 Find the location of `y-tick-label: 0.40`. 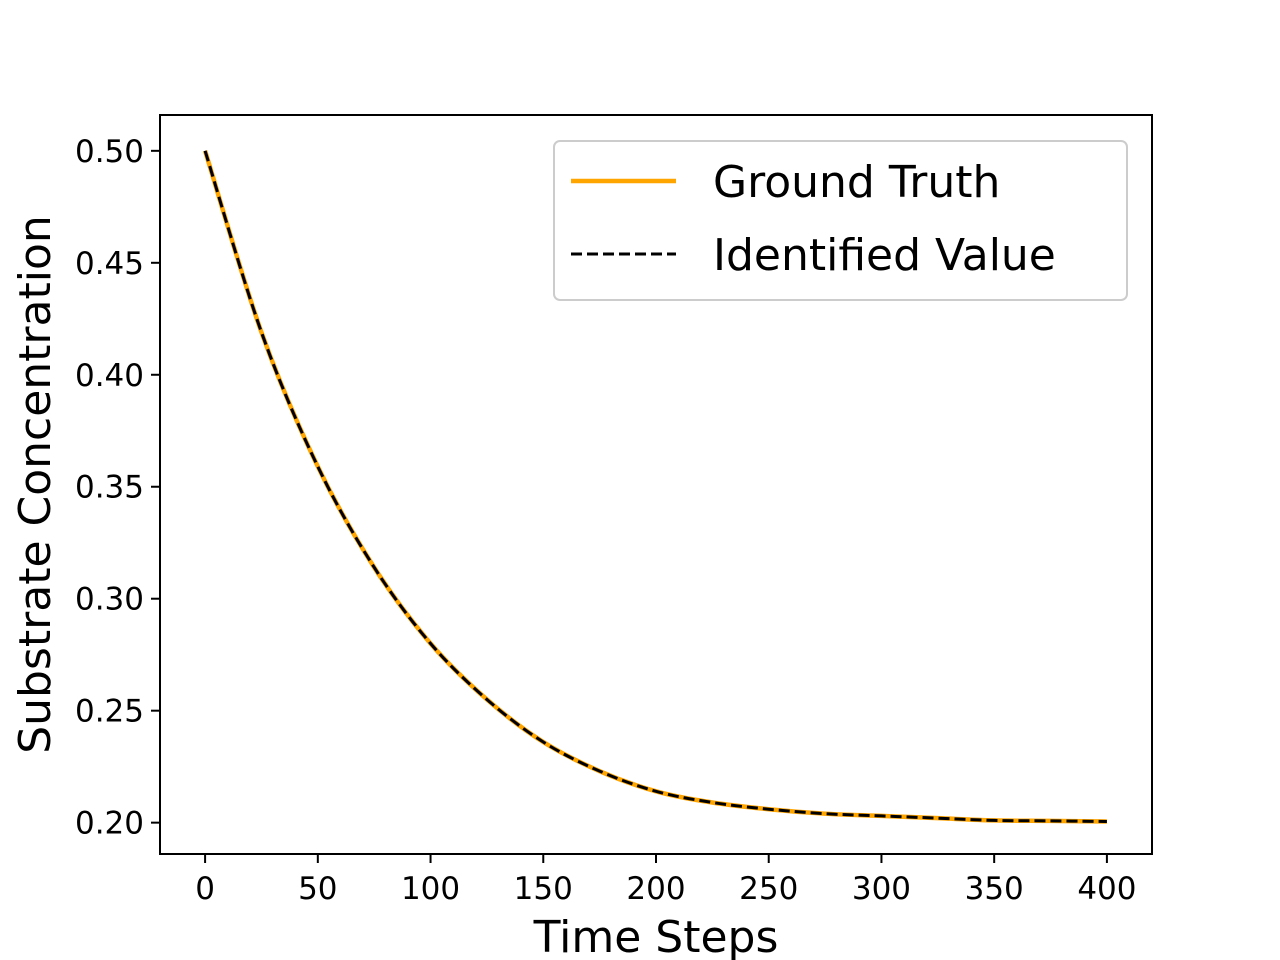

y-tick-label: 0.40 is located at coordinates (109, 376).